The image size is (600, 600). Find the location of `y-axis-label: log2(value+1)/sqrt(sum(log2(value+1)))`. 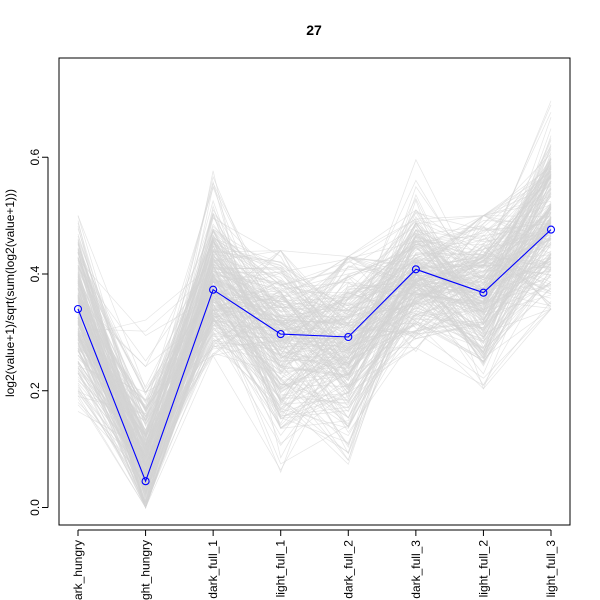

y-axis-label: log2(value+1)/sqrt(sum(log2(value+1))) is located at coordinates (10, 293).